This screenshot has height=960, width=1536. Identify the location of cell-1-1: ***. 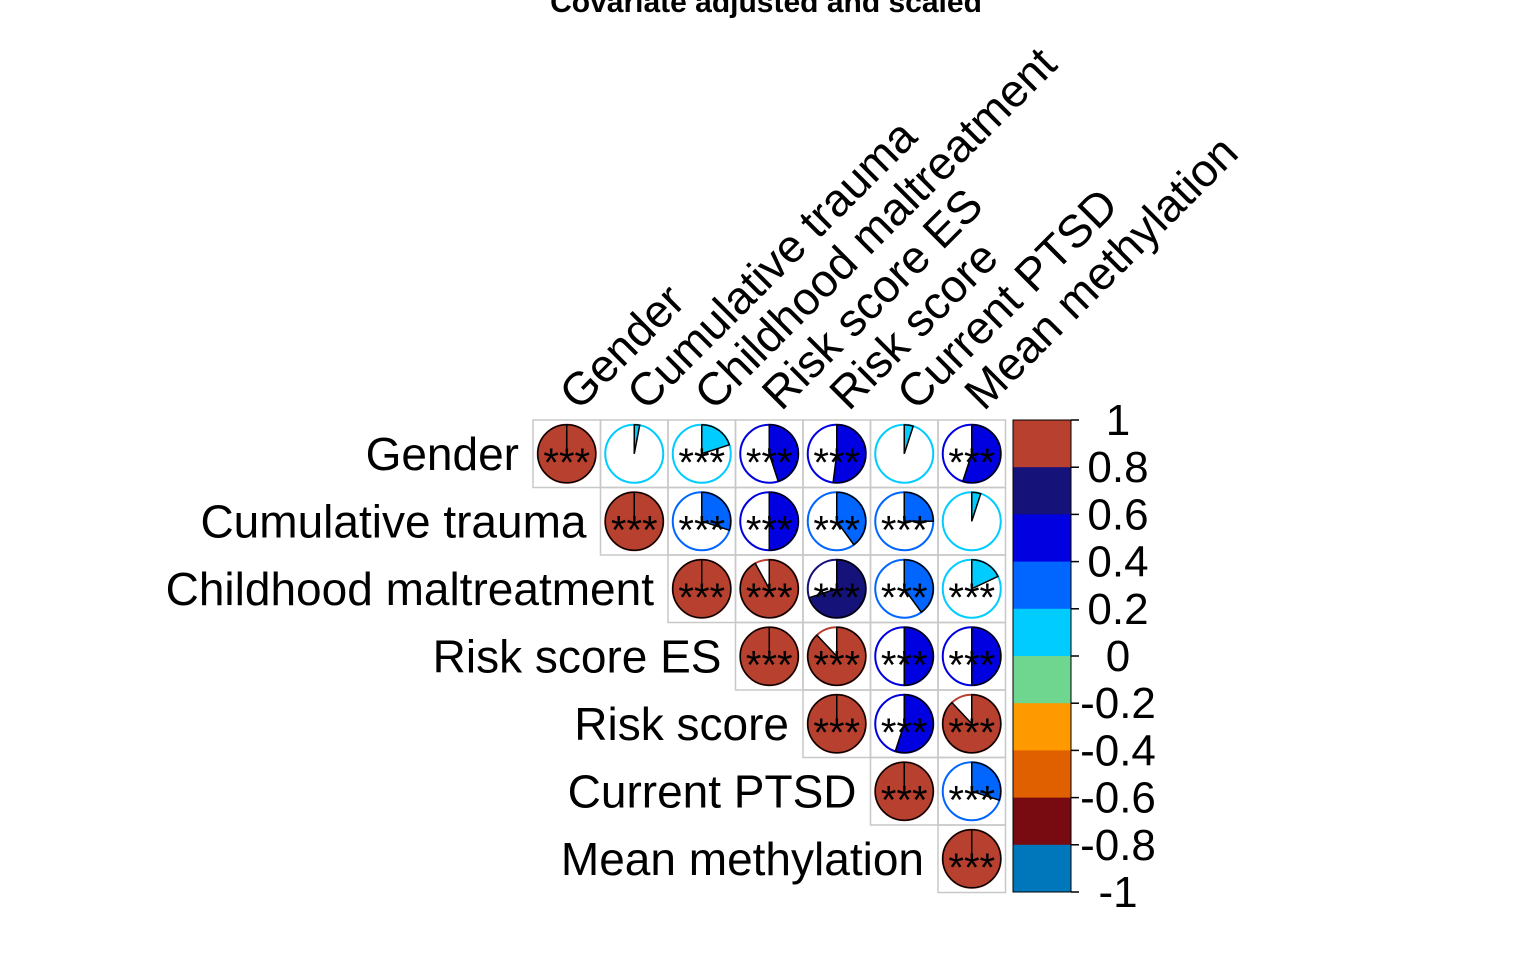
(634, 521).